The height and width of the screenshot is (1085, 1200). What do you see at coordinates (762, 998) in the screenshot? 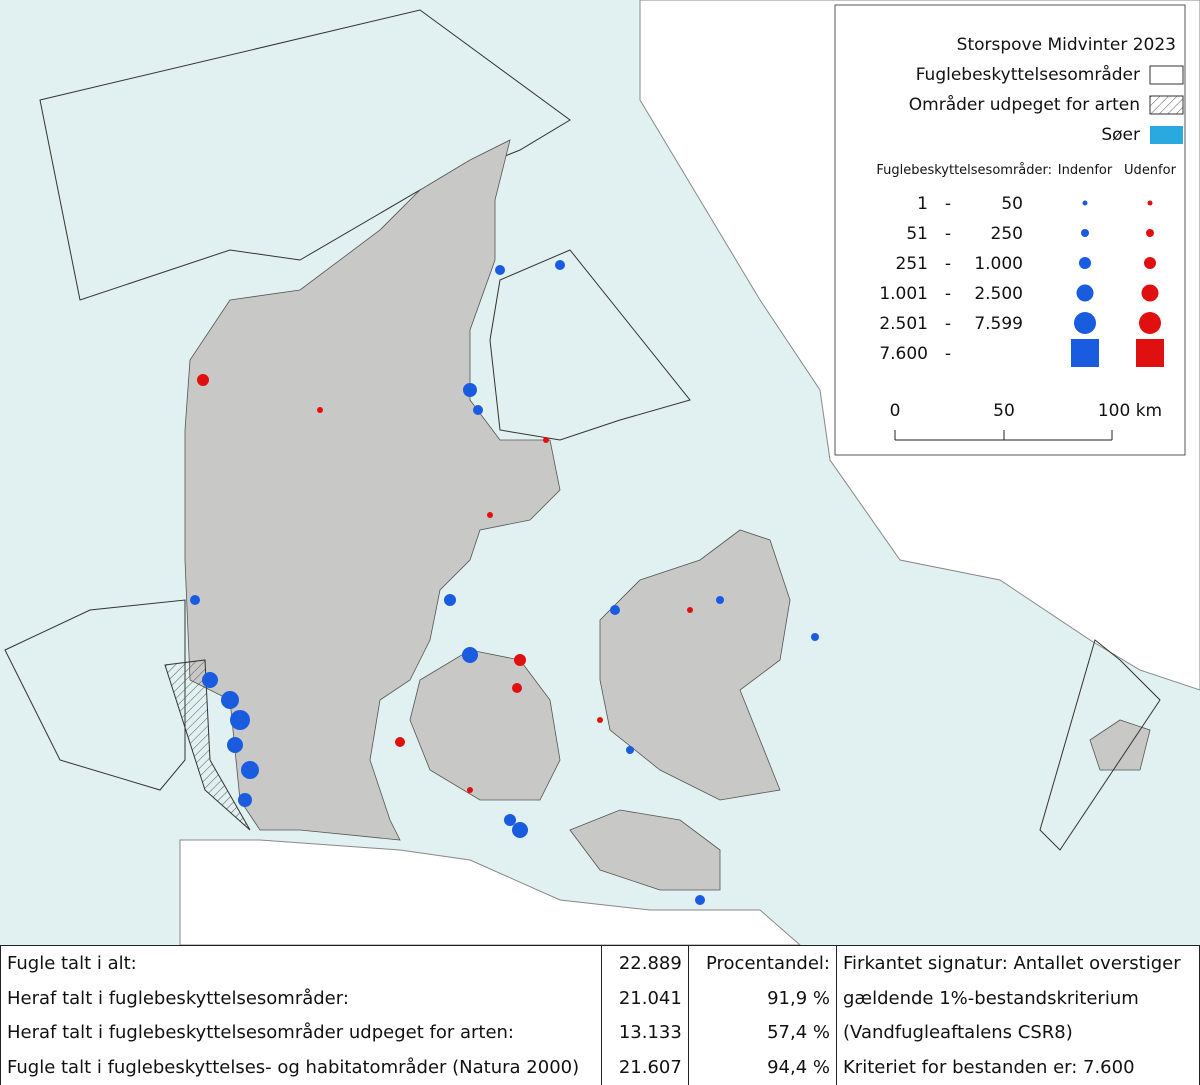
I see `table-cell: 91,9 %` at bounding box center [762, 998].